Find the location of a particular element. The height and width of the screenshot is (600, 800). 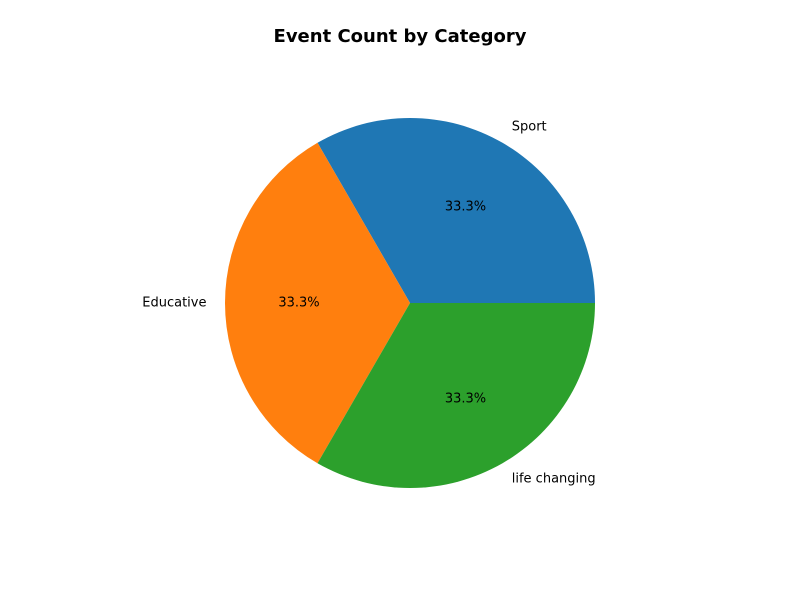

percent-label-sport: 33.3% is located at coordinates (465, 206).